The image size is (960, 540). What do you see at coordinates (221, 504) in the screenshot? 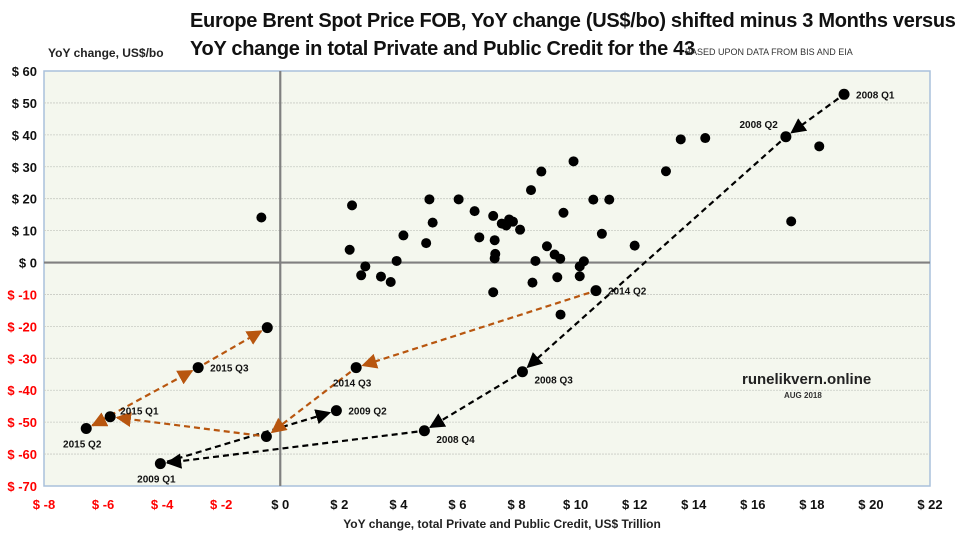
I see `x-tick-label: $ -2` at bounding box center [221, 504].